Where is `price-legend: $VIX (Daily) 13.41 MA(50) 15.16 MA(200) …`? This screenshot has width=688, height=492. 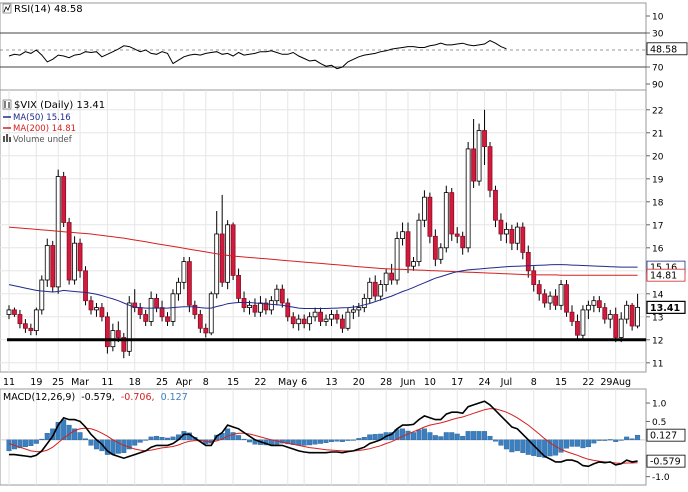
price-legend: $VIX (Daily) 13.41 MA(50) 15.16 MA(200) … is located at coordinates (53, 122).